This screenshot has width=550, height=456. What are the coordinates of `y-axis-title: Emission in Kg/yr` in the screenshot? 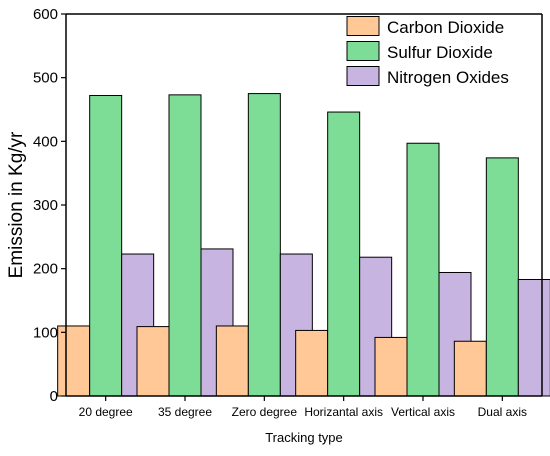 It's located at (16, 204).